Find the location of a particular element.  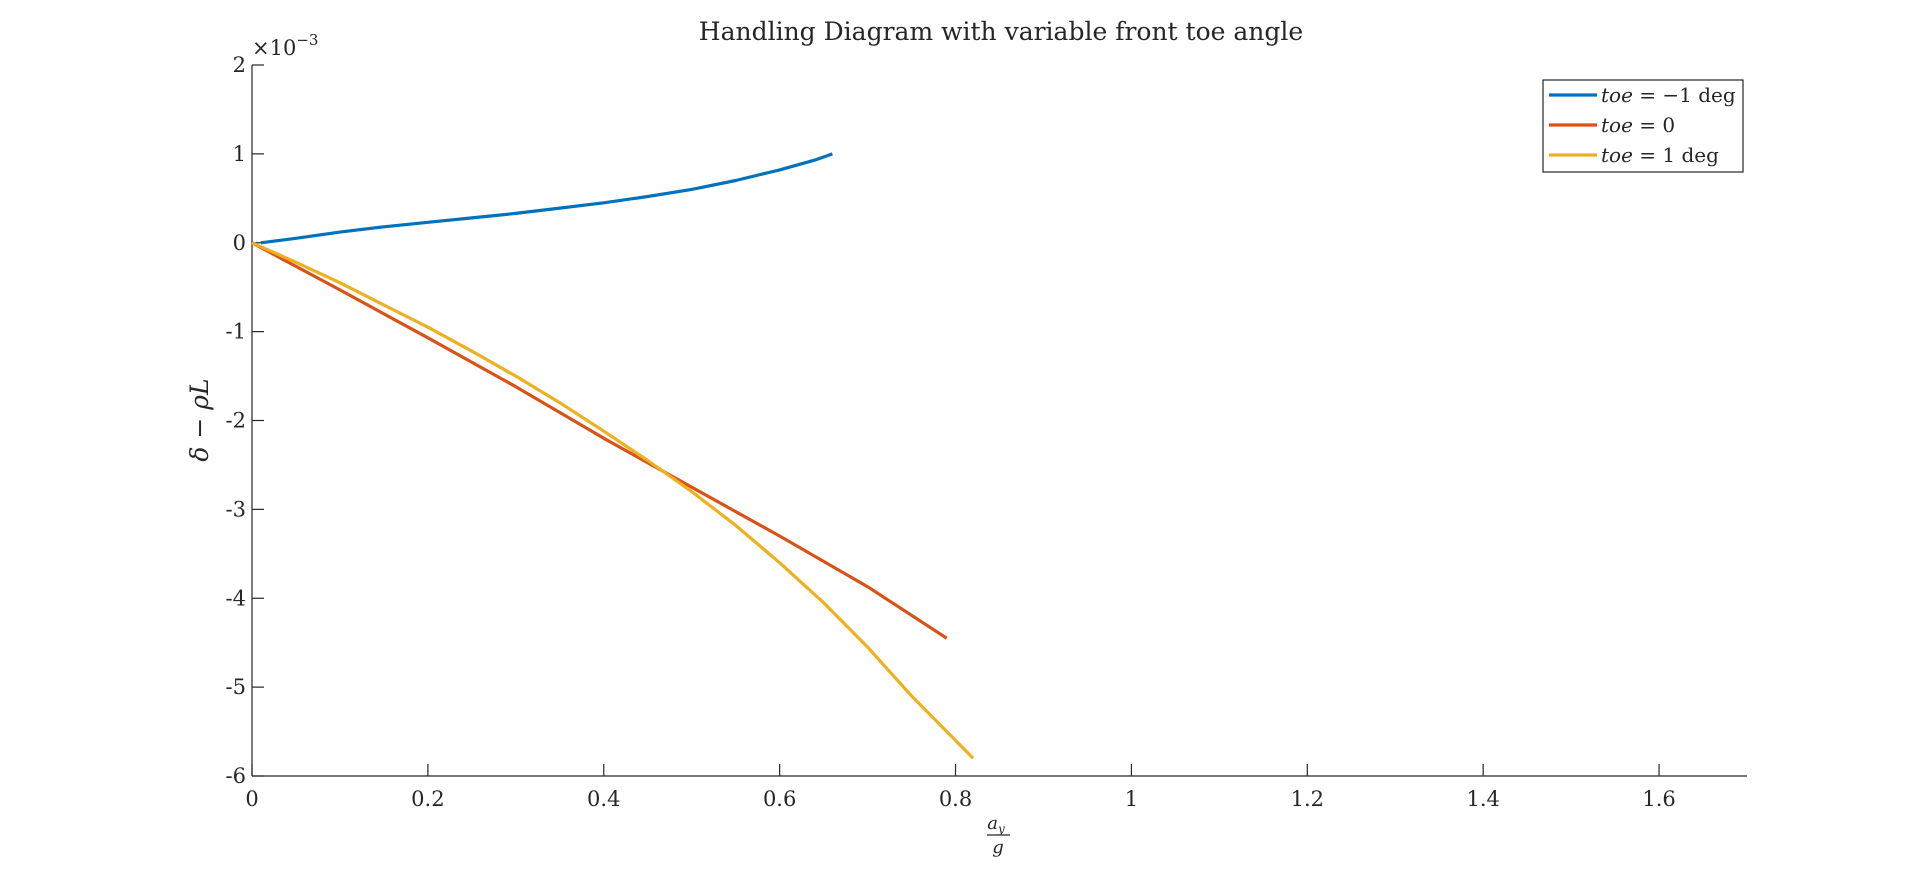

legend-label-3: toe = 1 deg is located at coordinates (1660, 155).